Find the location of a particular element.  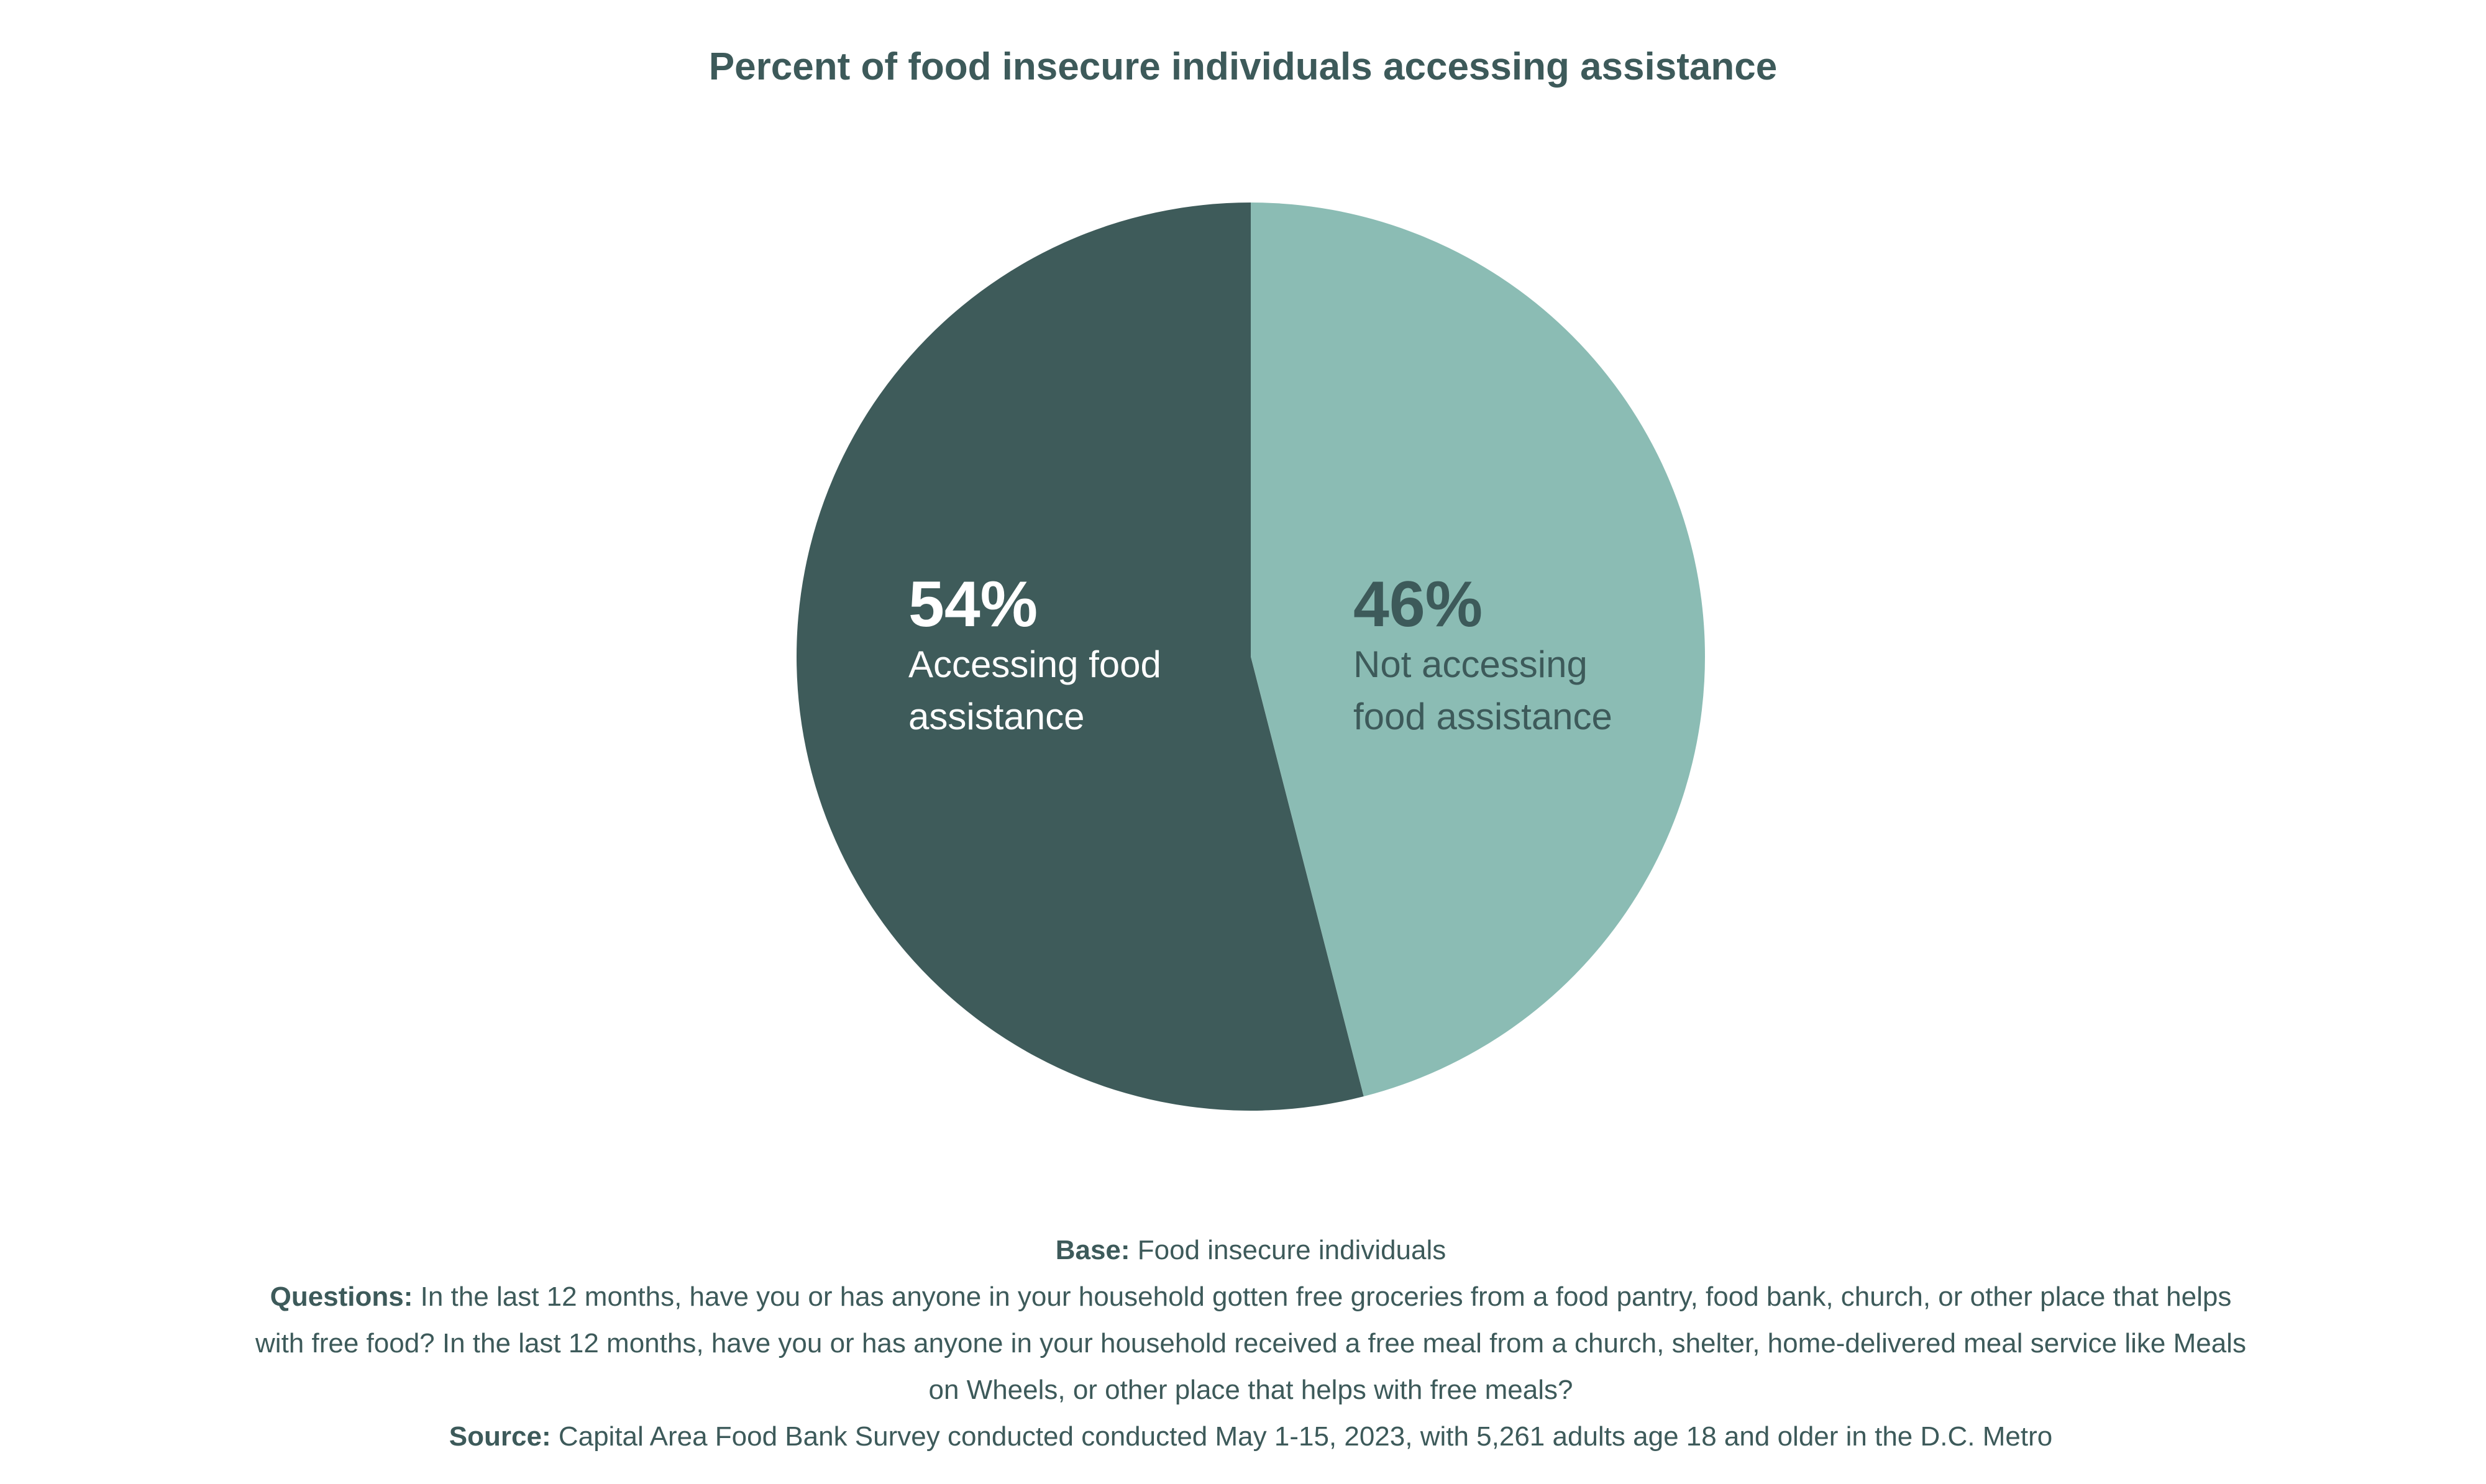

slice-label-not-accessing: 46% Not accessing food assistance is located at coordinates (1502, 657).